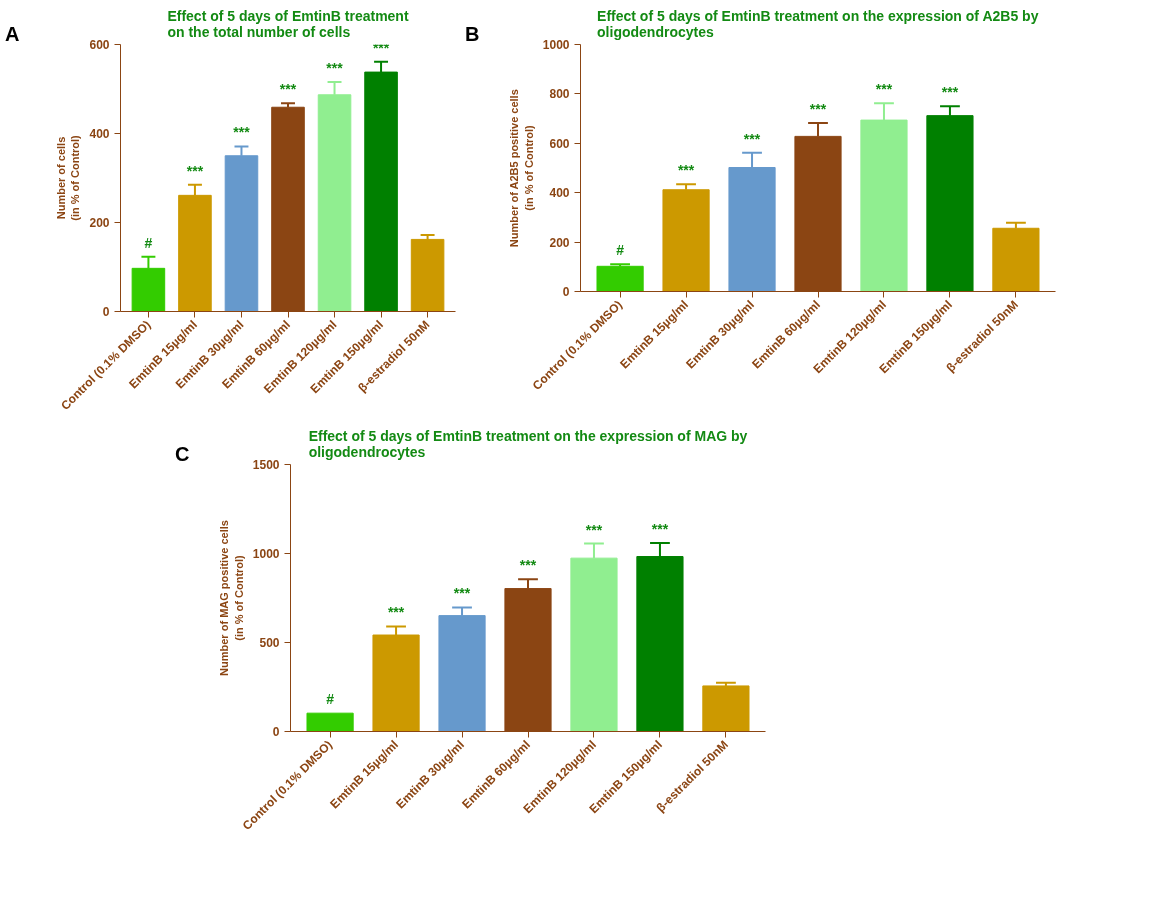 This screenshot has height=901, width=1149. Describe the element at coordinates (472, 34) in the screenshot. I see `text: B` at that location.